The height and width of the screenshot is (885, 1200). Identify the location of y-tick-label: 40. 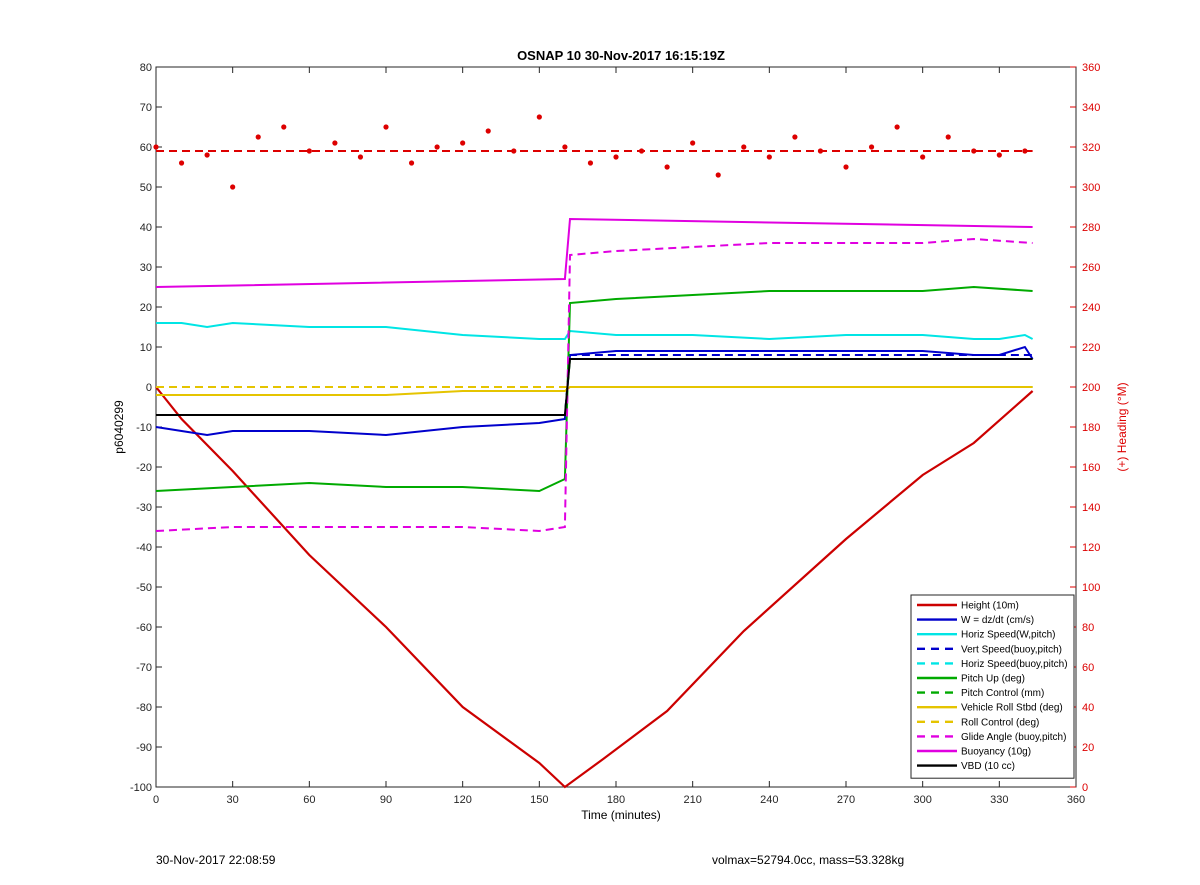
(146, 228).